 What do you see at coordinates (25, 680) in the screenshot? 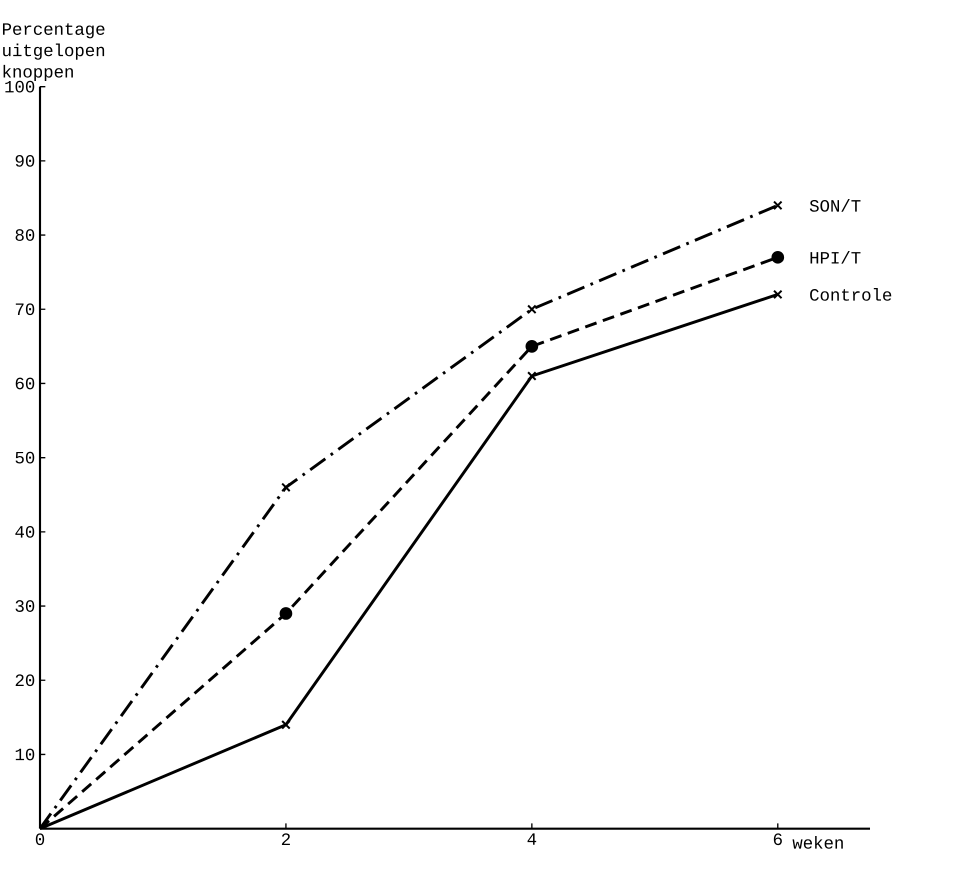
I see `y-tick-label: 20` at bounding box center [25, 680].